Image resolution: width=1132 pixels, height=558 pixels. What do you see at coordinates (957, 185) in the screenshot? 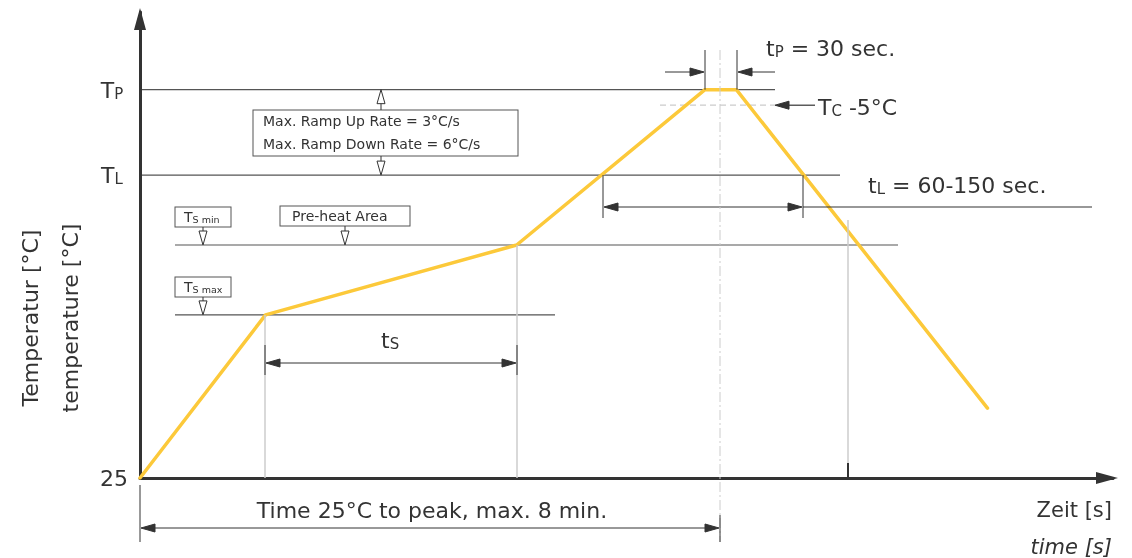
I see `annotation: t$_{L}$ = 60-150 sec.` at bounding box center [957, 185].